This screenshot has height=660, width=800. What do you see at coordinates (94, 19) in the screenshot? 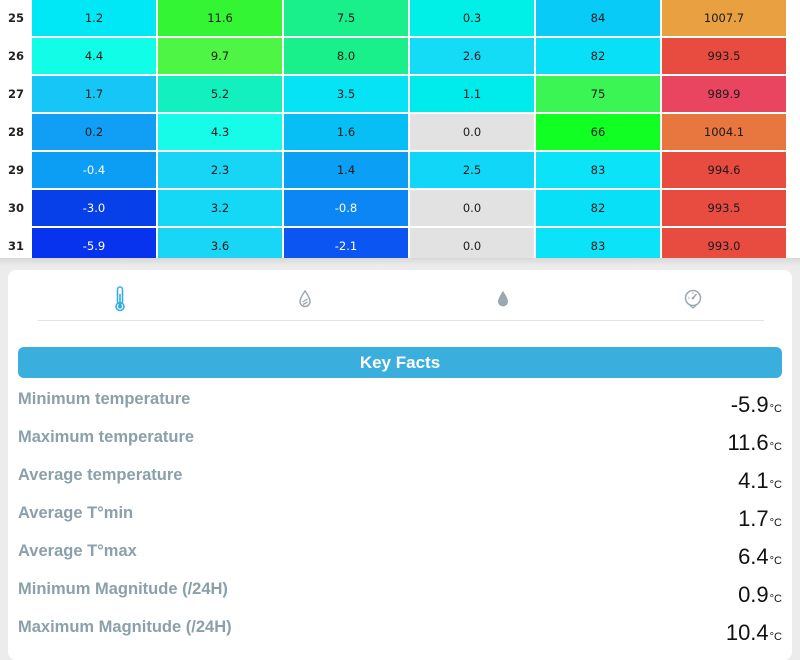
I see `table-cell: 1.2` at bounding box center [94, 19].